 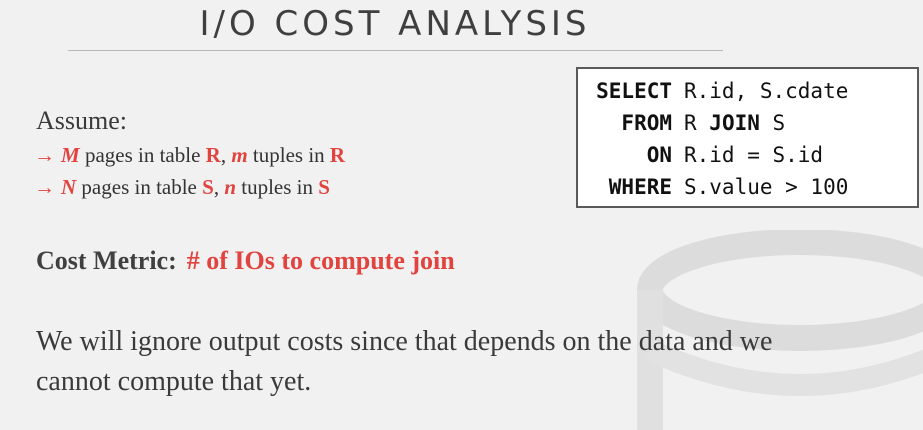 I want to click on page-title: I/O COST ANALYSIS, so click(x=395, y=24).